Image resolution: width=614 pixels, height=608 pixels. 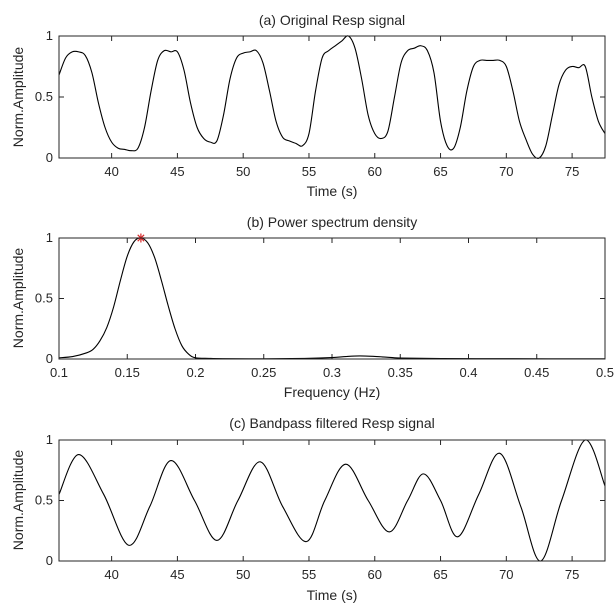 I want to click on panel-c-title: (c) Bandpass filtered Resp signal, so click(x=331, y=423).